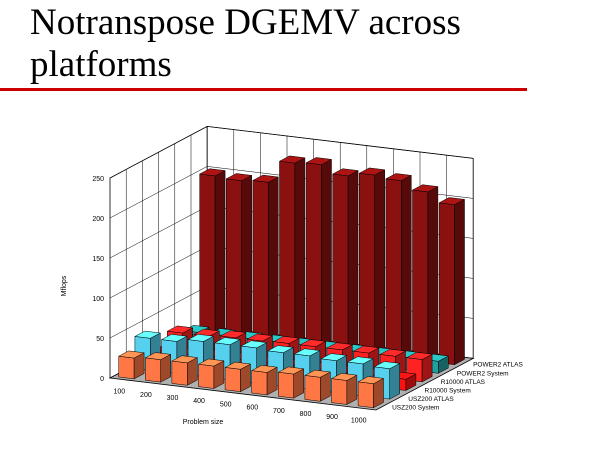 Image resolution: width=600 pixels, height=450 pixels. What do you see at coordinates (332, 417) in the screenshot?
I see `x-tick-label: 900` at bounding box center [332, 417].